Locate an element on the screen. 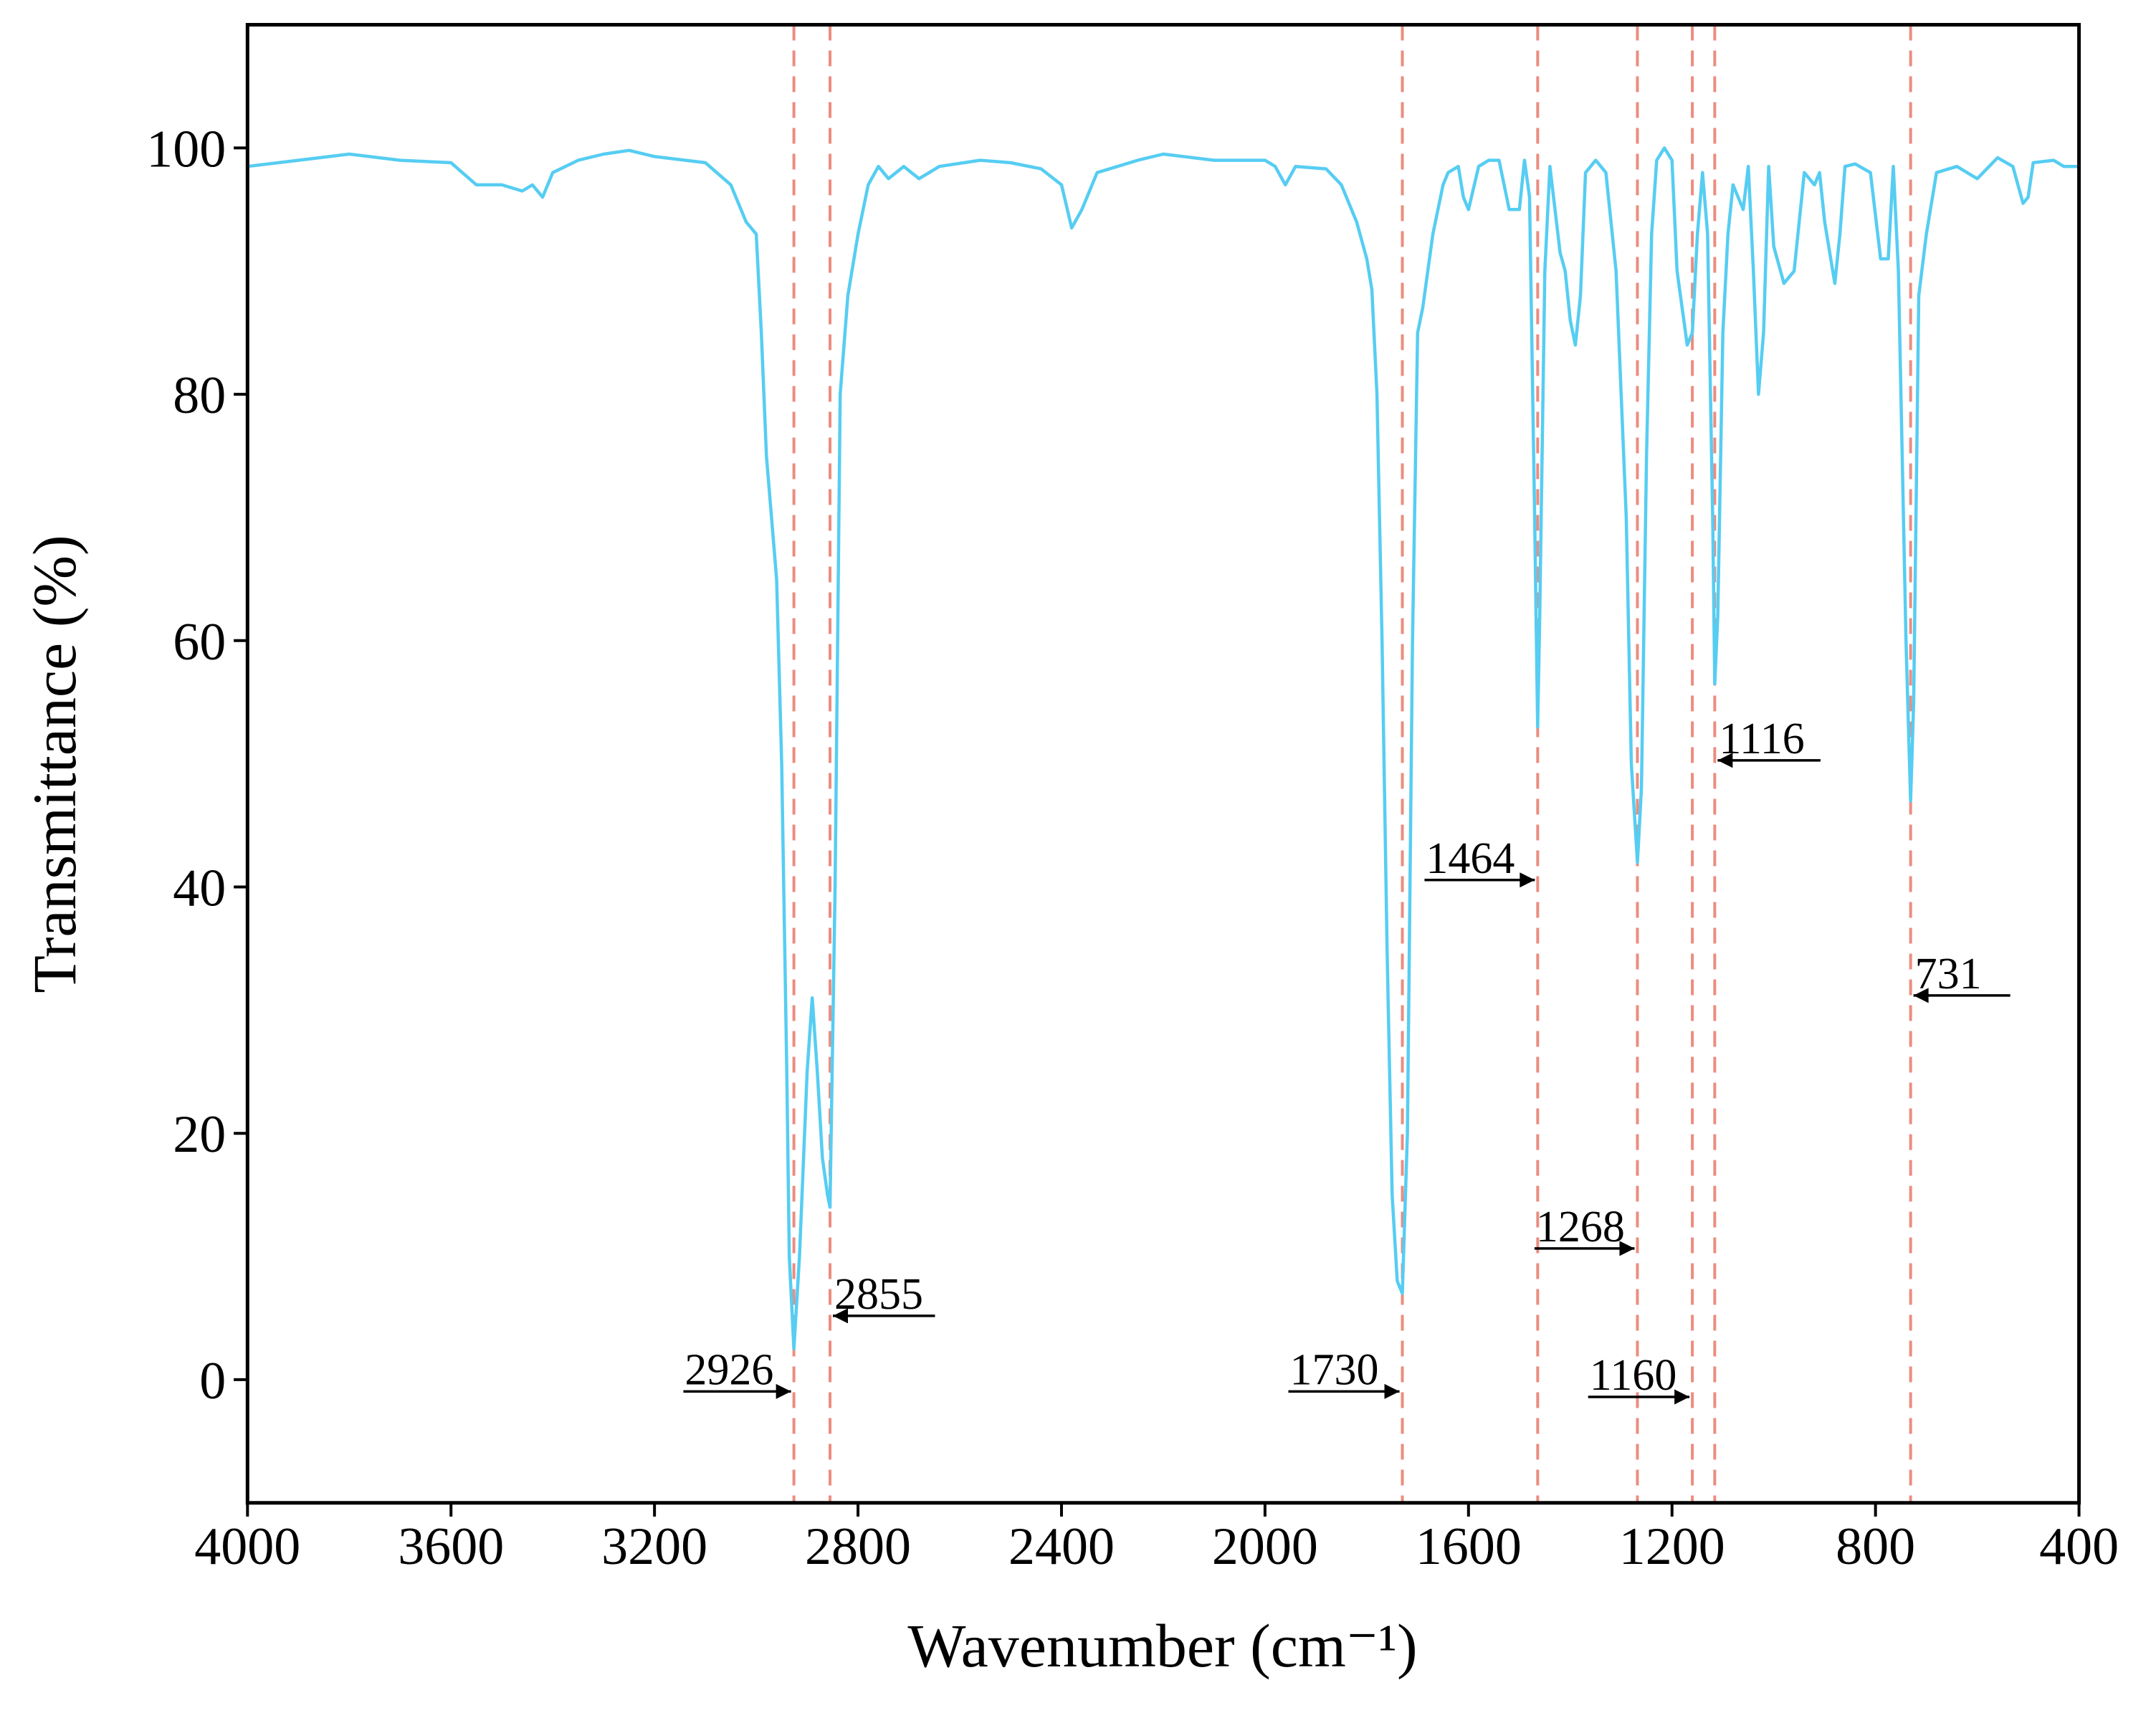 The height and width of the screenshot is (1713, 2156). x-tick-label: 3200 is located at coordinates (654, 1546).